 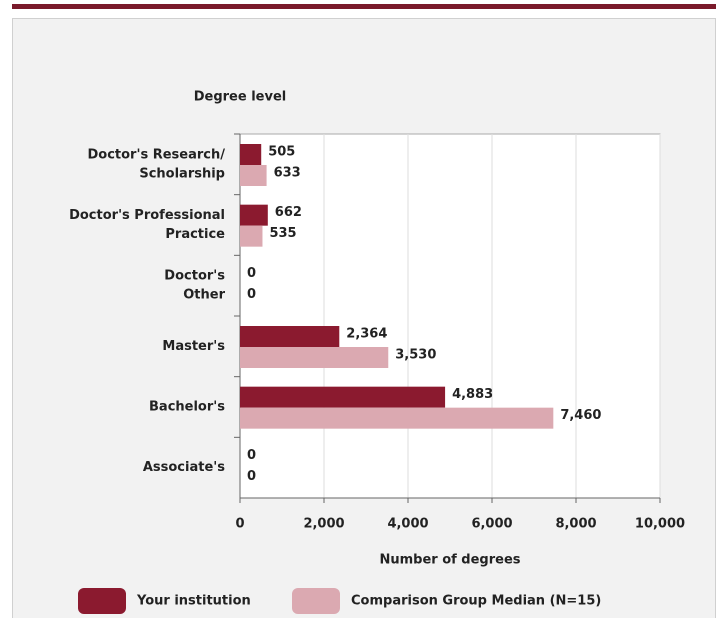 I want to click on value-label: 505, so click(x=281, y=152).